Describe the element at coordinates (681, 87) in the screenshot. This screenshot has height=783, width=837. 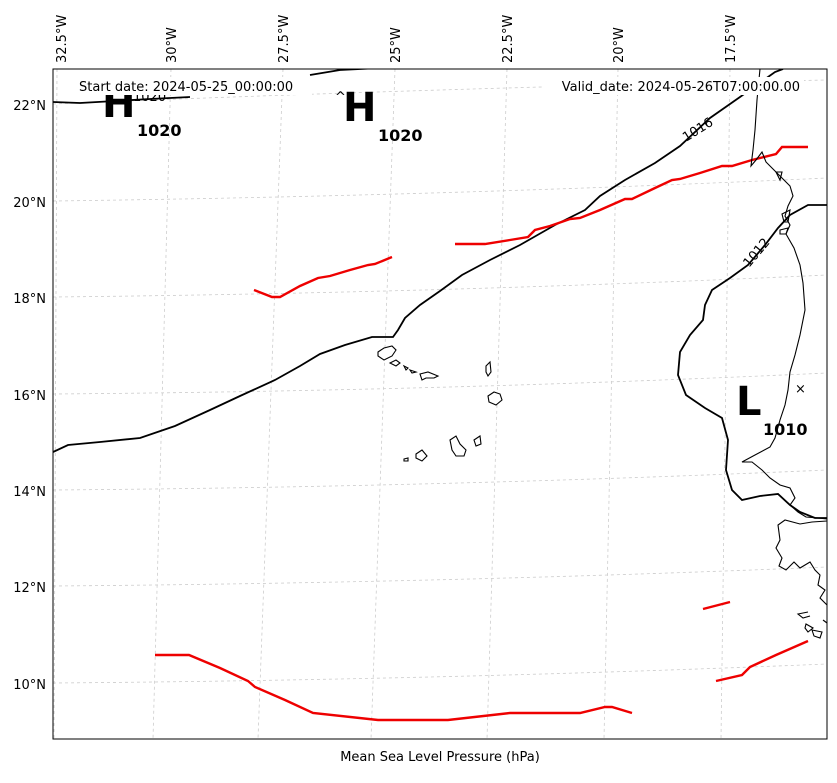
I see `valid-date-label: Valid_date: 2024-05-26T07:00:00.00` at that location.